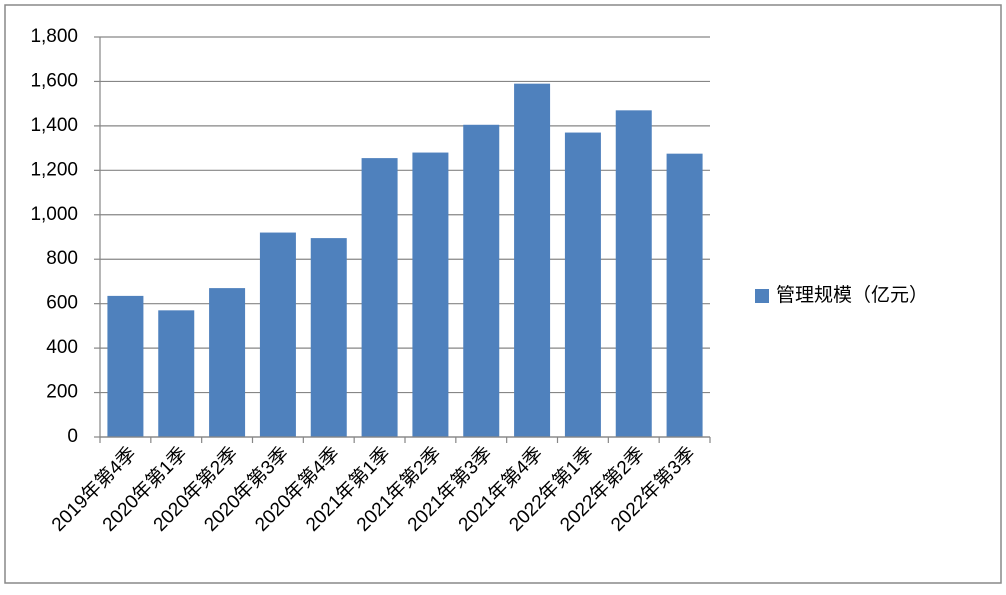 The height and width of the screenshot is (595, 1006). Describe the element at coordinates (54, 169) in the screenshot. I see `y-tick-label: 1,200` at that location.